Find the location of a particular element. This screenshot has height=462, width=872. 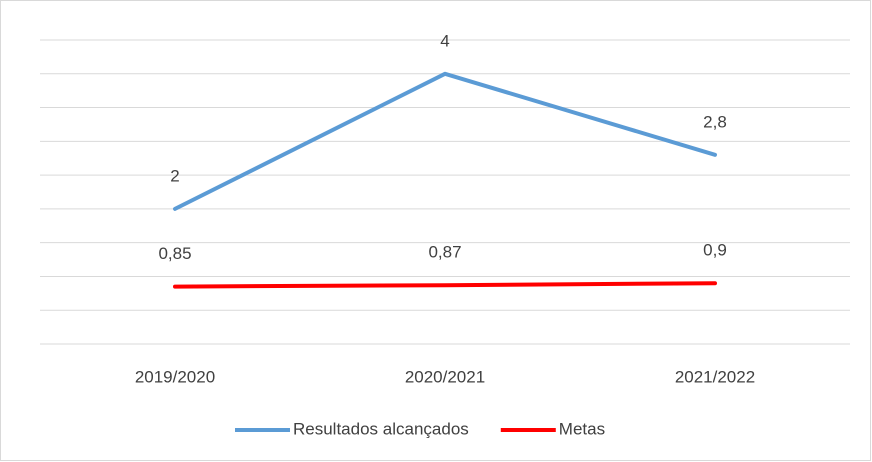

series-line is located at coordinates (445, 285).